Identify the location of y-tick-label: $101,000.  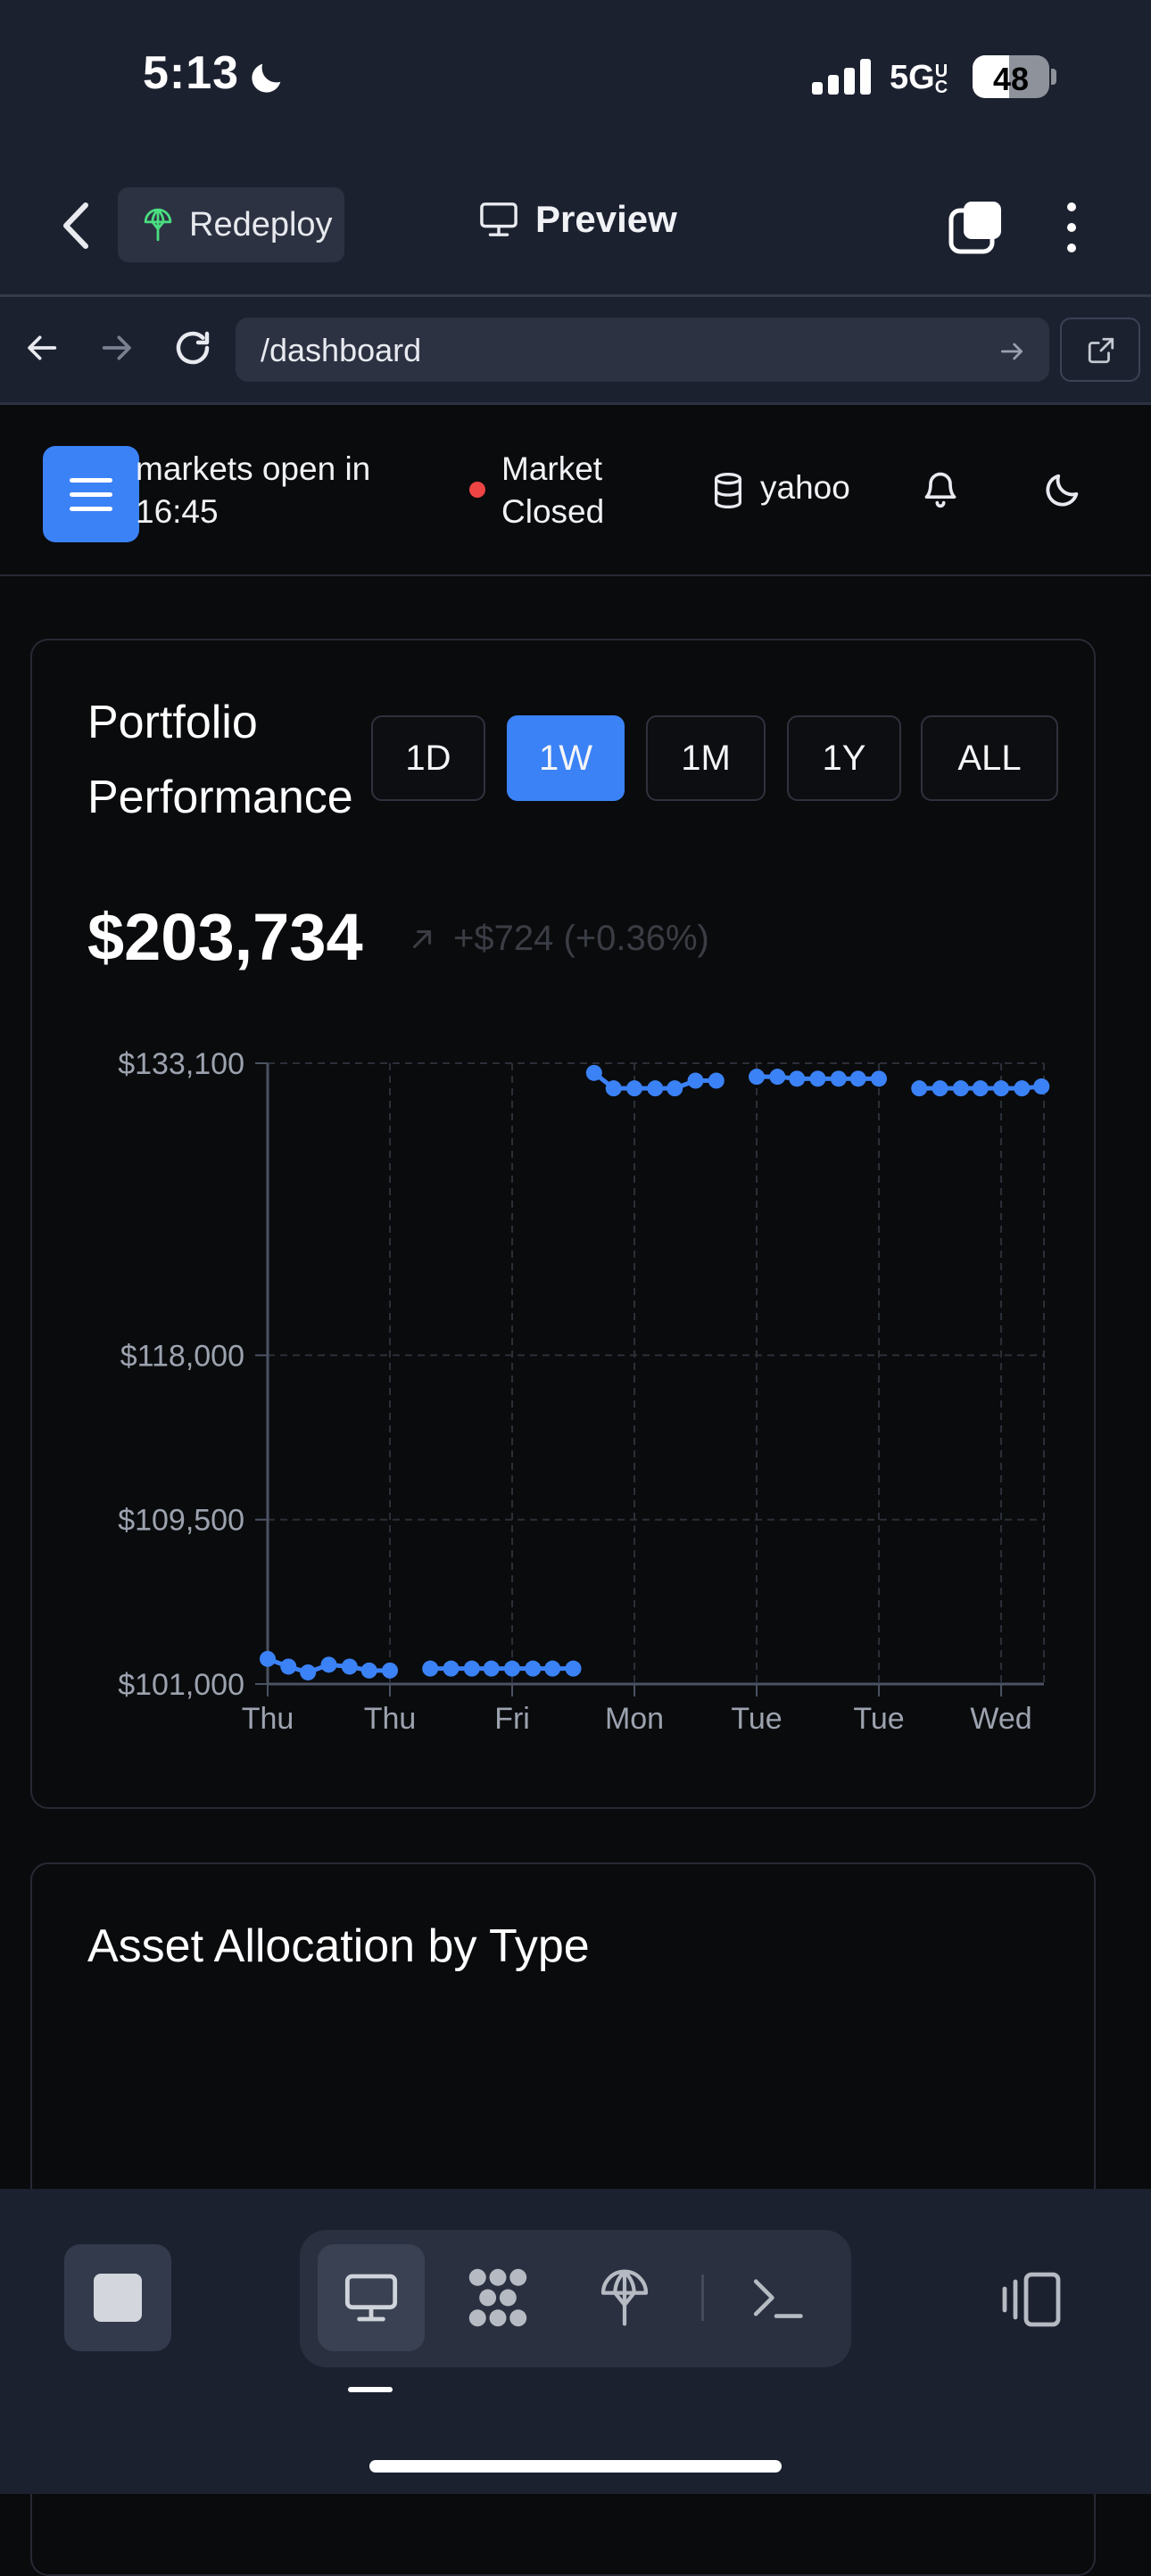
(181, 1685).